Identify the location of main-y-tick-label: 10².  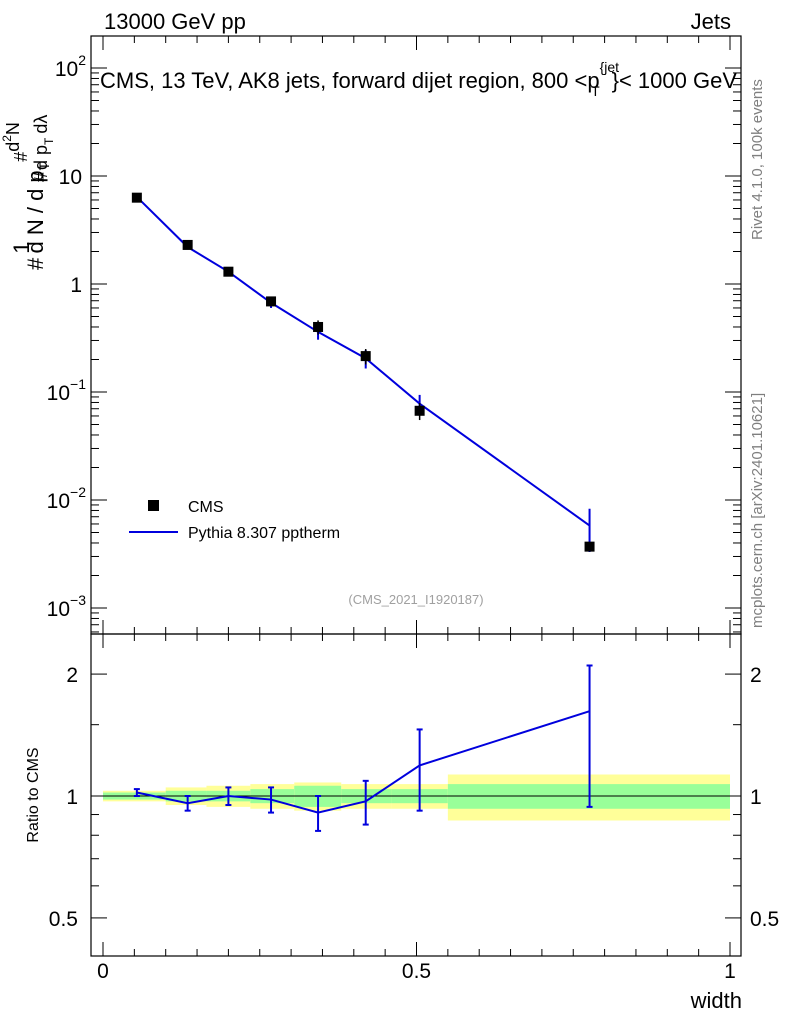
(70, 66).